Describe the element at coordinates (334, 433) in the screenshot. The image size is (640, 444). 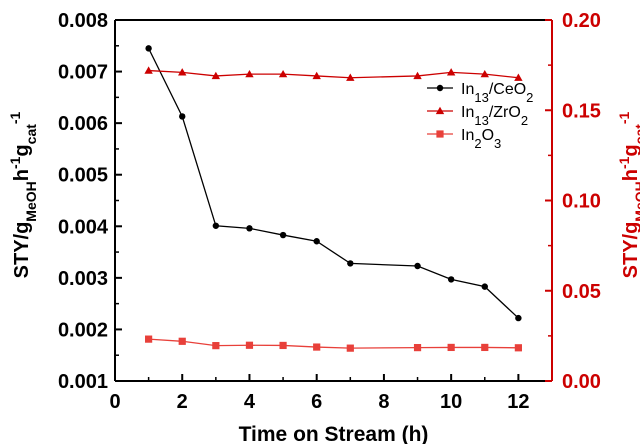
I see `x-axis-title: Time on Stream (h)` at that location.